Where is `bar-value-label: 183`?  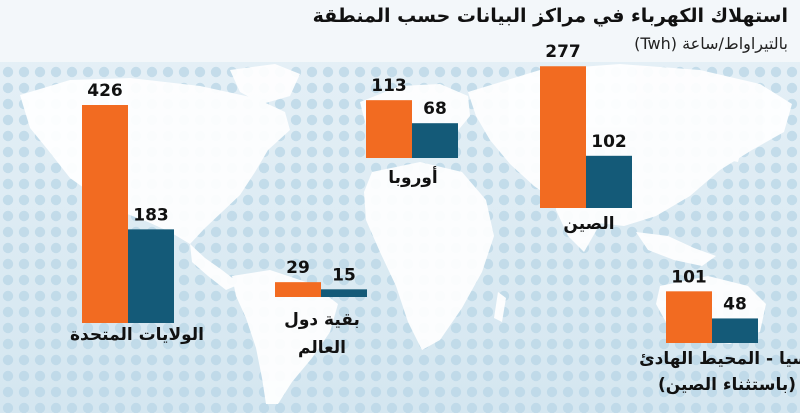 bar-value-label: 183 is located at coordinates (151, 215).